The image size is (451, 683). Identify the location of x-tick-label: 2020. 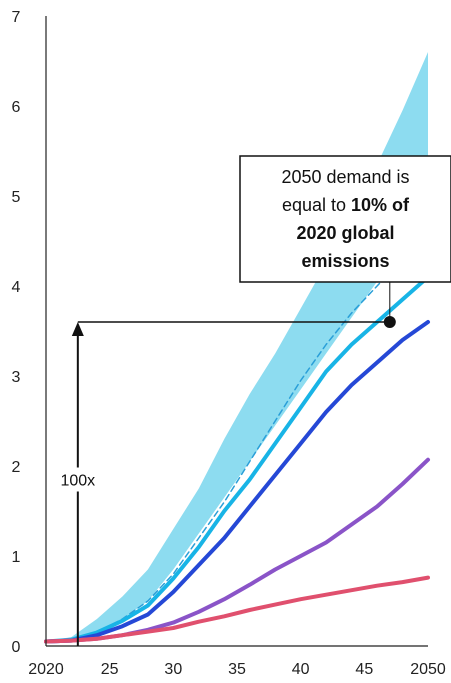
(46, 669).